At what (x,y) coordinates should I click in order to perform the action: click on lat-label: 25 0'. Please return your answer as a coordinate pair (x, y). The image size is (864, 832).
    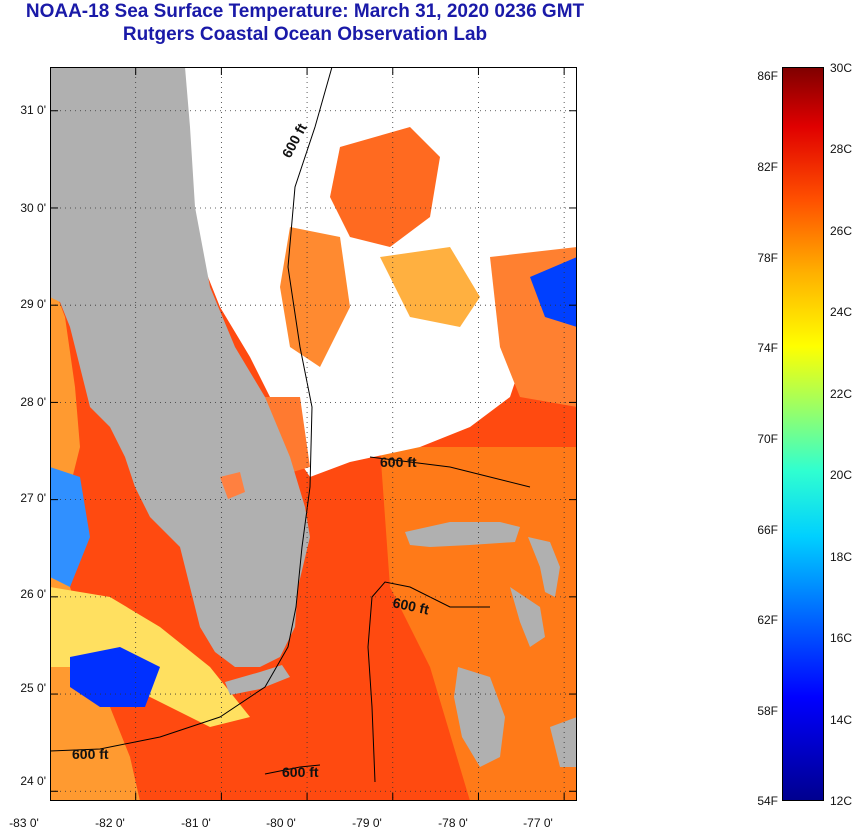
    Looking at the image, I should click on (33, 688).